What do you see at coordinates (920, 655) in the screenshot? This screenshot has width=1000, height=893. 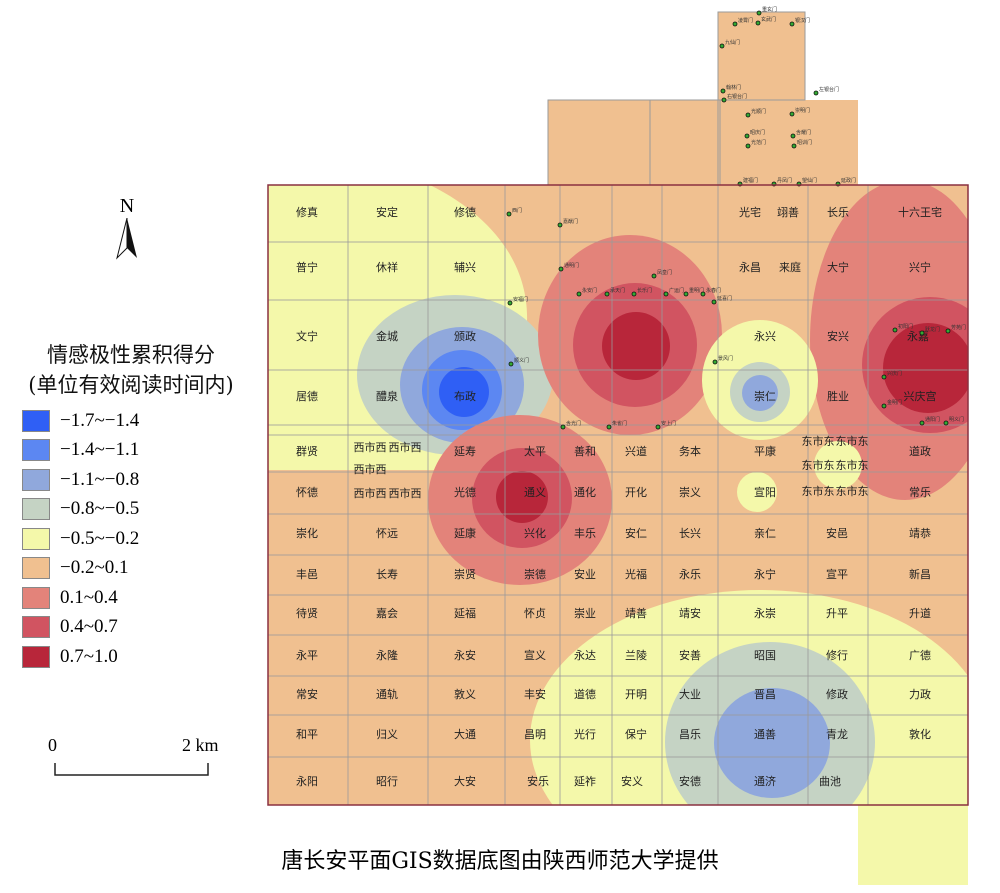 I see `ward-label: 广德` at bounding box center [920, 655].